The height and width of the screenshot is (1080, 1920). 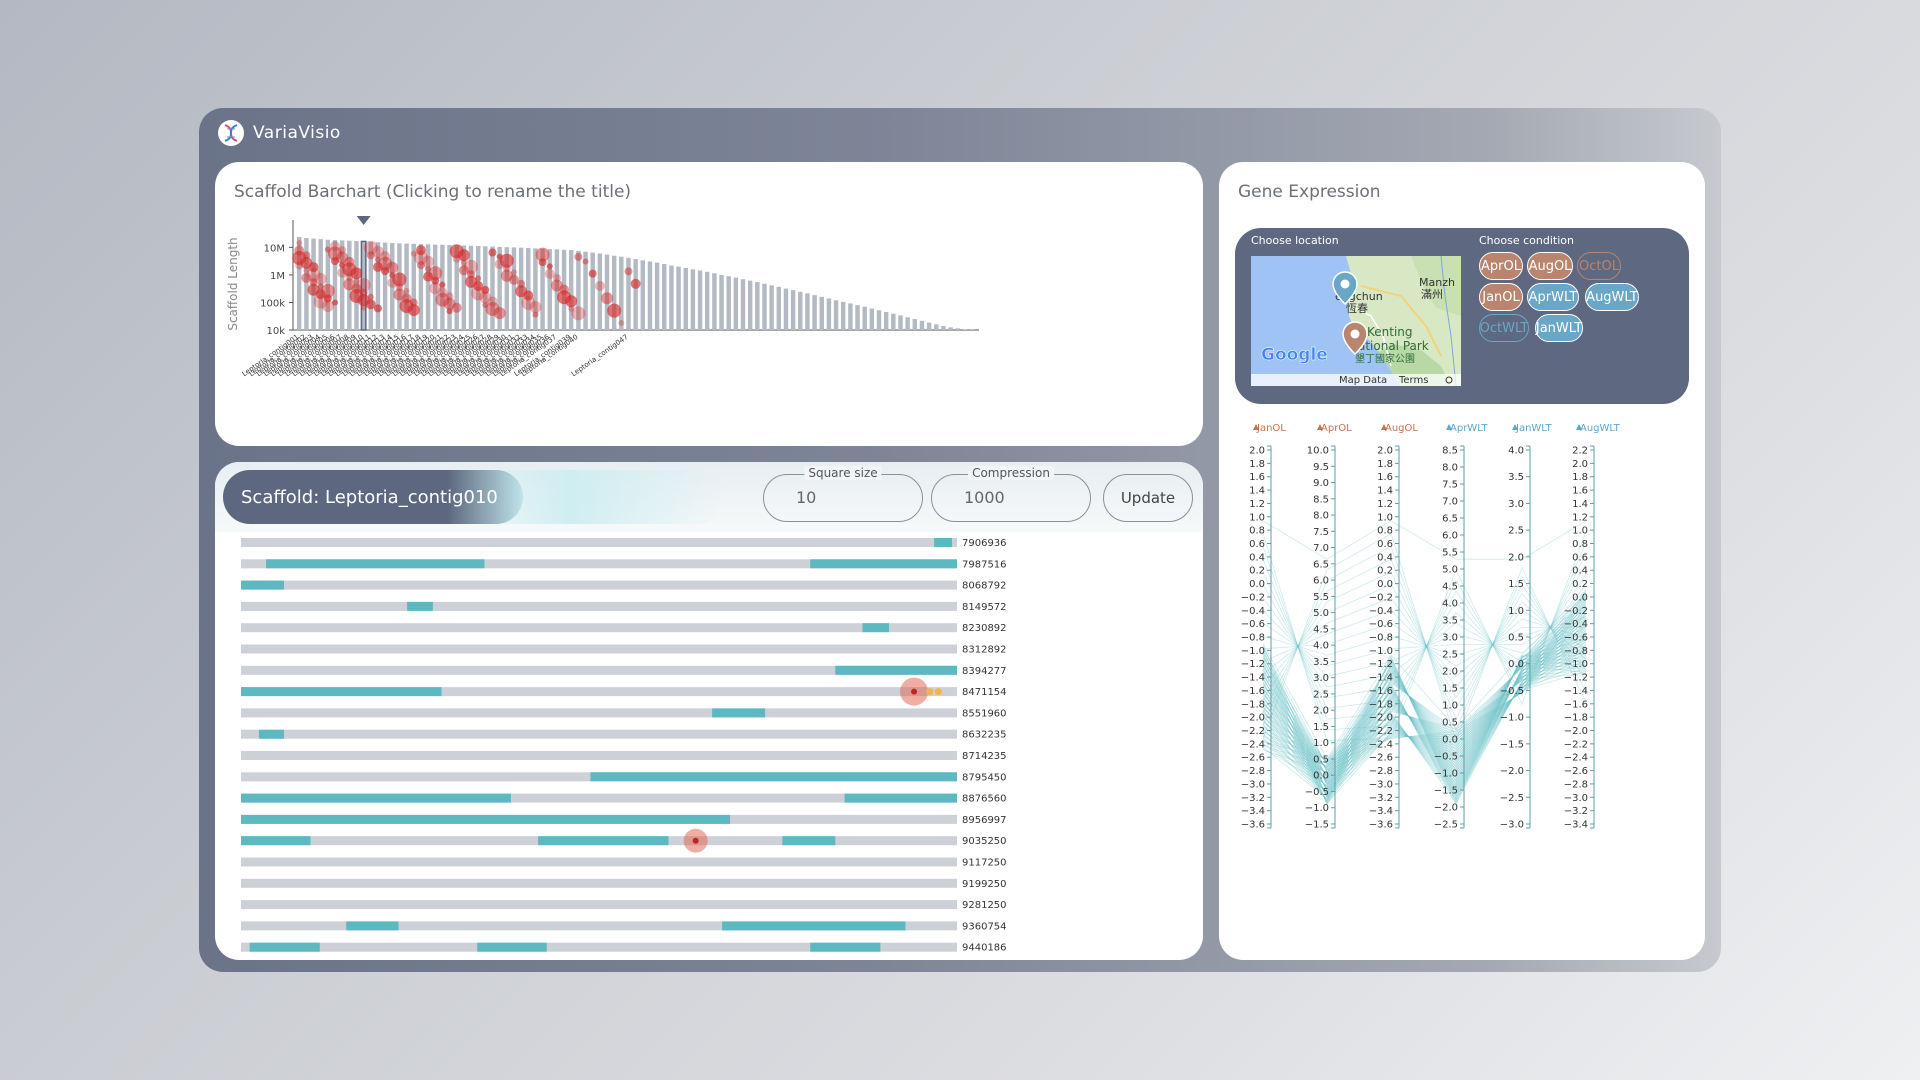 I want to click on square-size-field: Square size, so click(x=843, y=494).